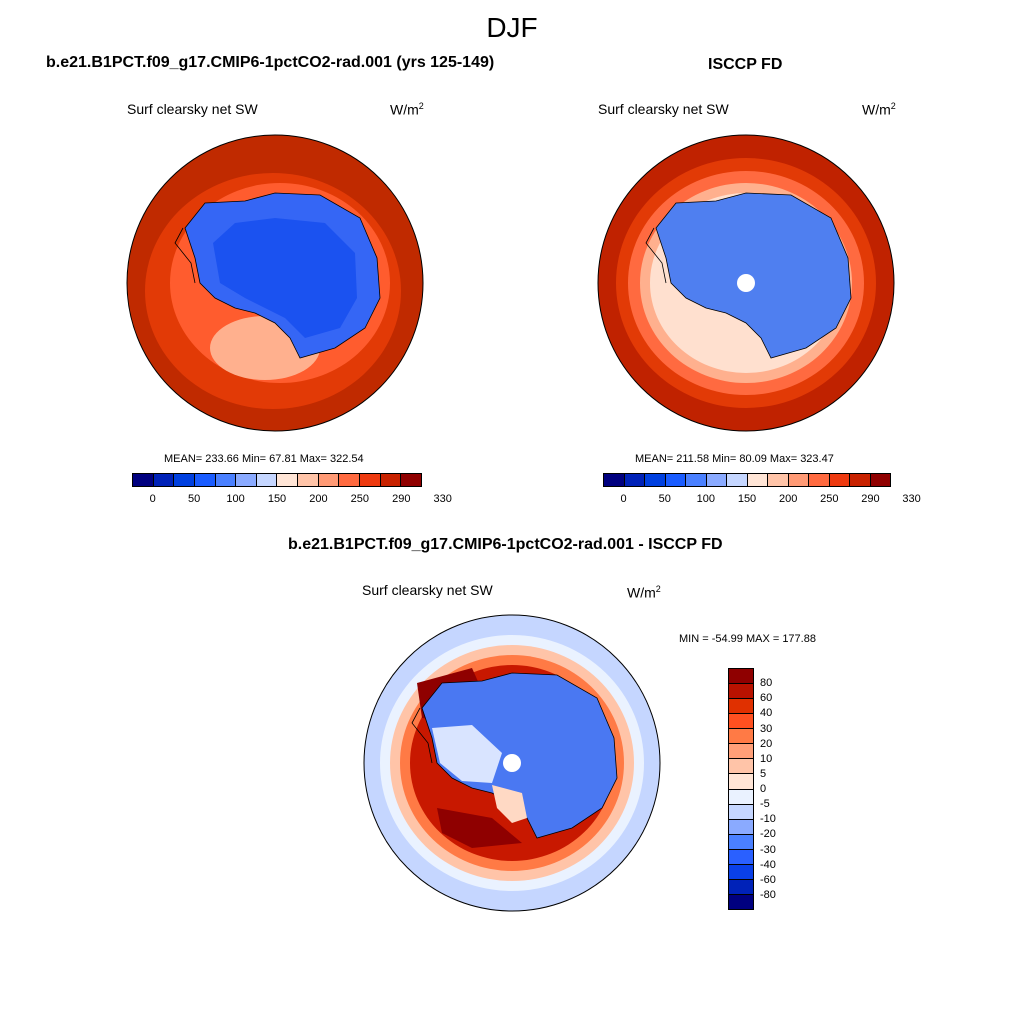 The height and width of the screenshot is (1024, 1024). What do you see at coordinates (512, 27) in the screenshot?
I see `figure-title: DJF` at bounding box center [512, 27].